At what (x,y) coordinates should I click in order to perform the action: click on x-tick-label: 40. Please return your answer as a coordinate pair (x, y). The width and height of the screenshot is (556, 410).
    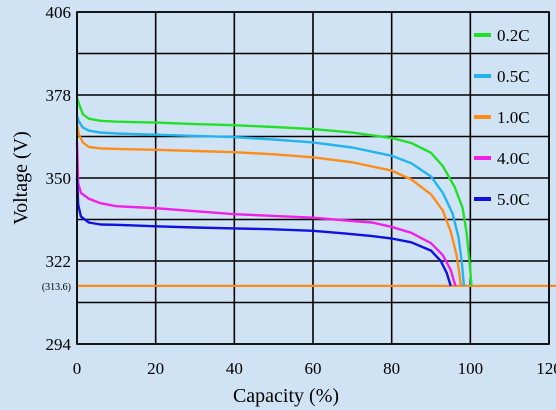
    Looking at the image, I should click on (234, 368).